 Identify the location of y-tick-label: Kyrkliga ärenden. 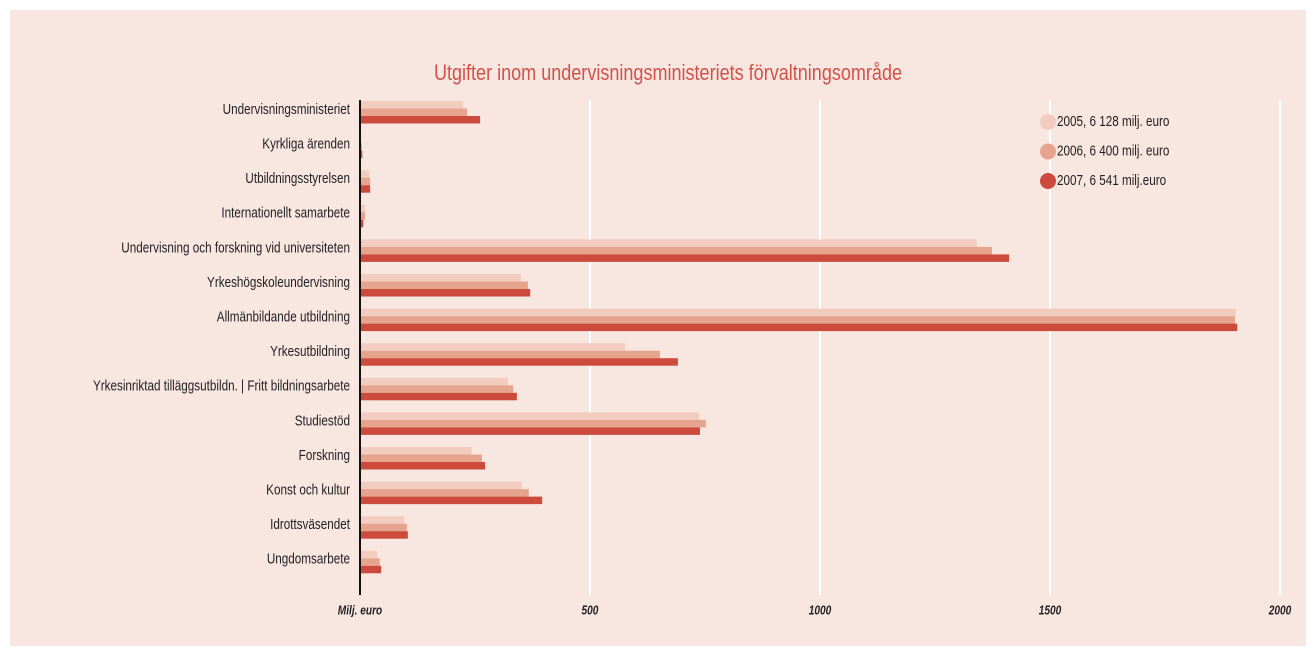
(306, 143).